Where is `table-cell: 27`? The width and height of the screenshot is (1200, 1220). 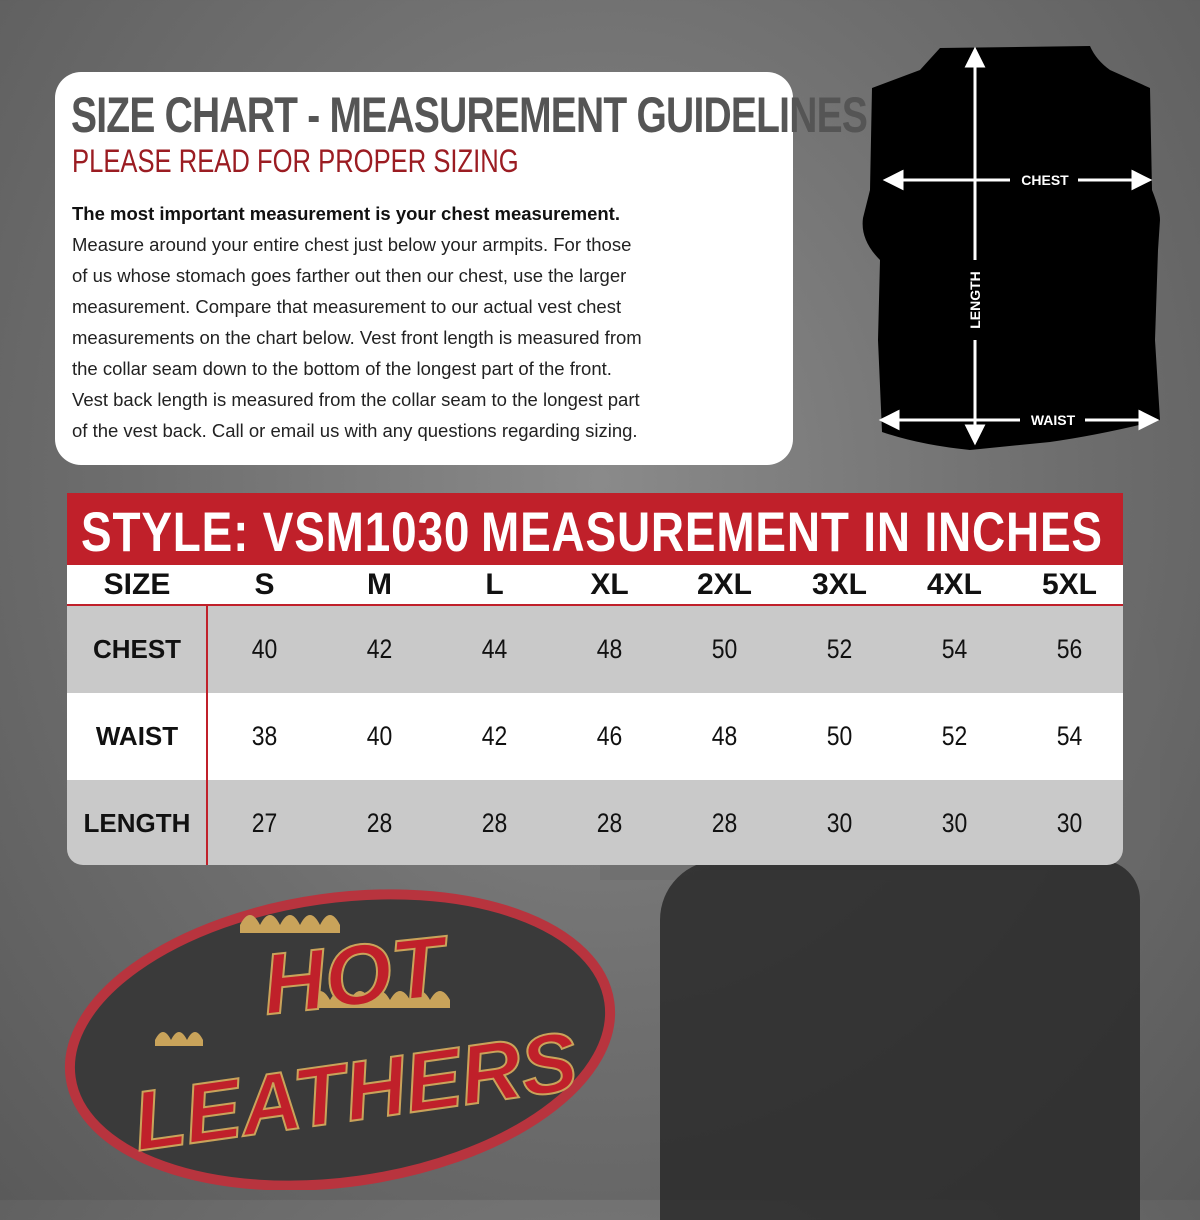
table-cell: 27 is located at coordinates (264, 823).